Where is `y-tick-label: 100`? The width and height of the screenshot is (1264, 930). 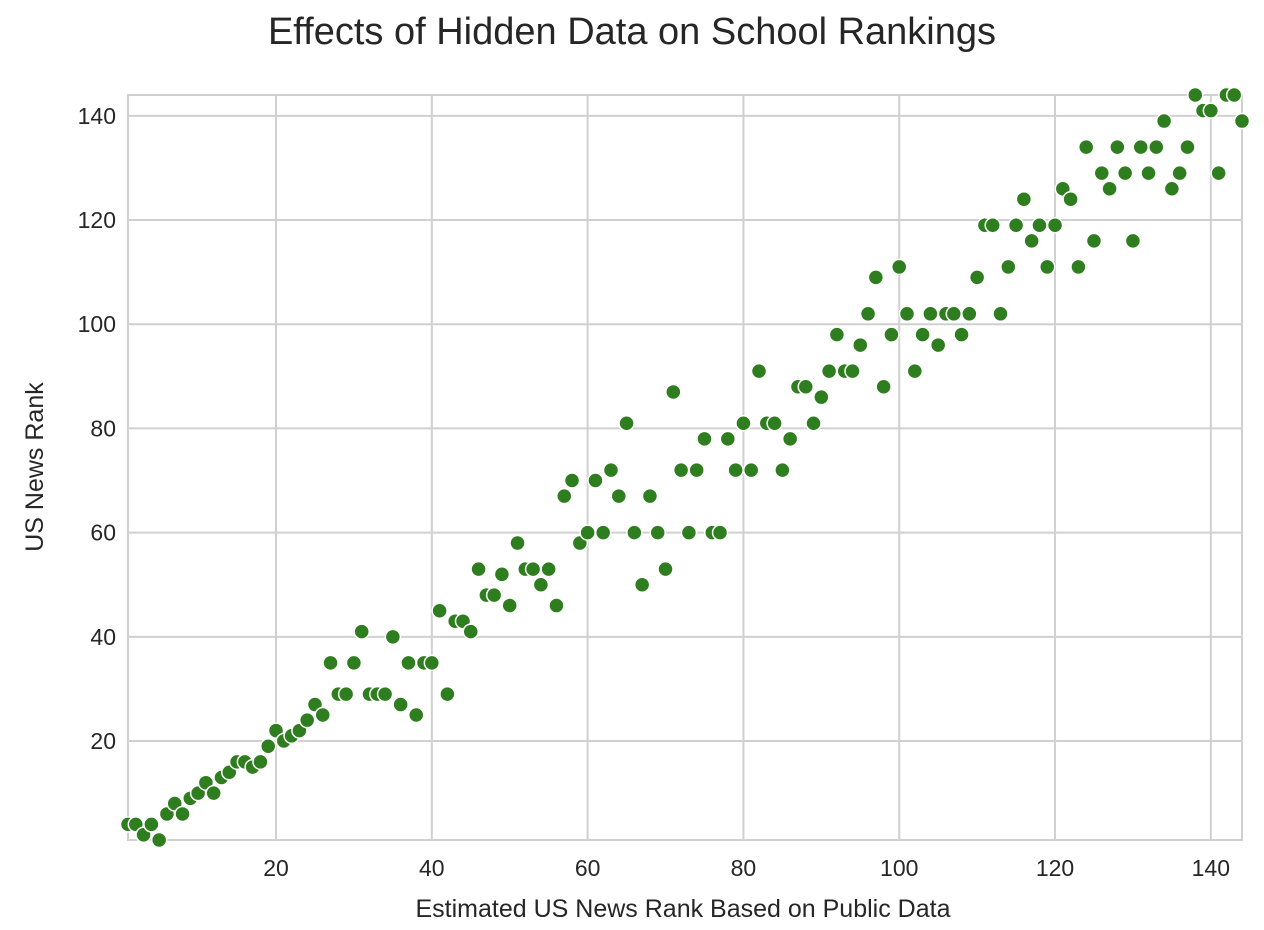
y-tick-label: 100 is located at coordinates (97, 324).